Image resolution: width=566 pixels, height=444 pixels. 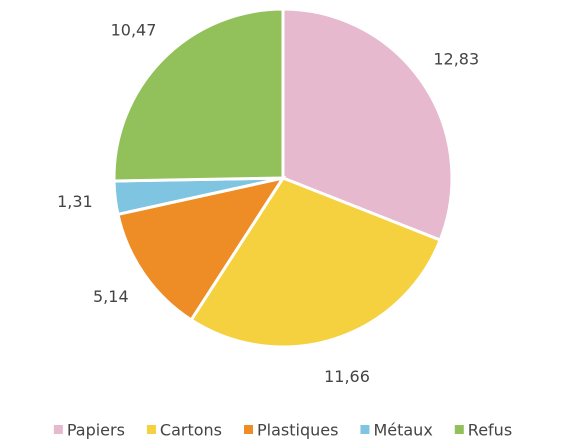 I want to click on data-label: 10,47, so click(x=134, y=30).